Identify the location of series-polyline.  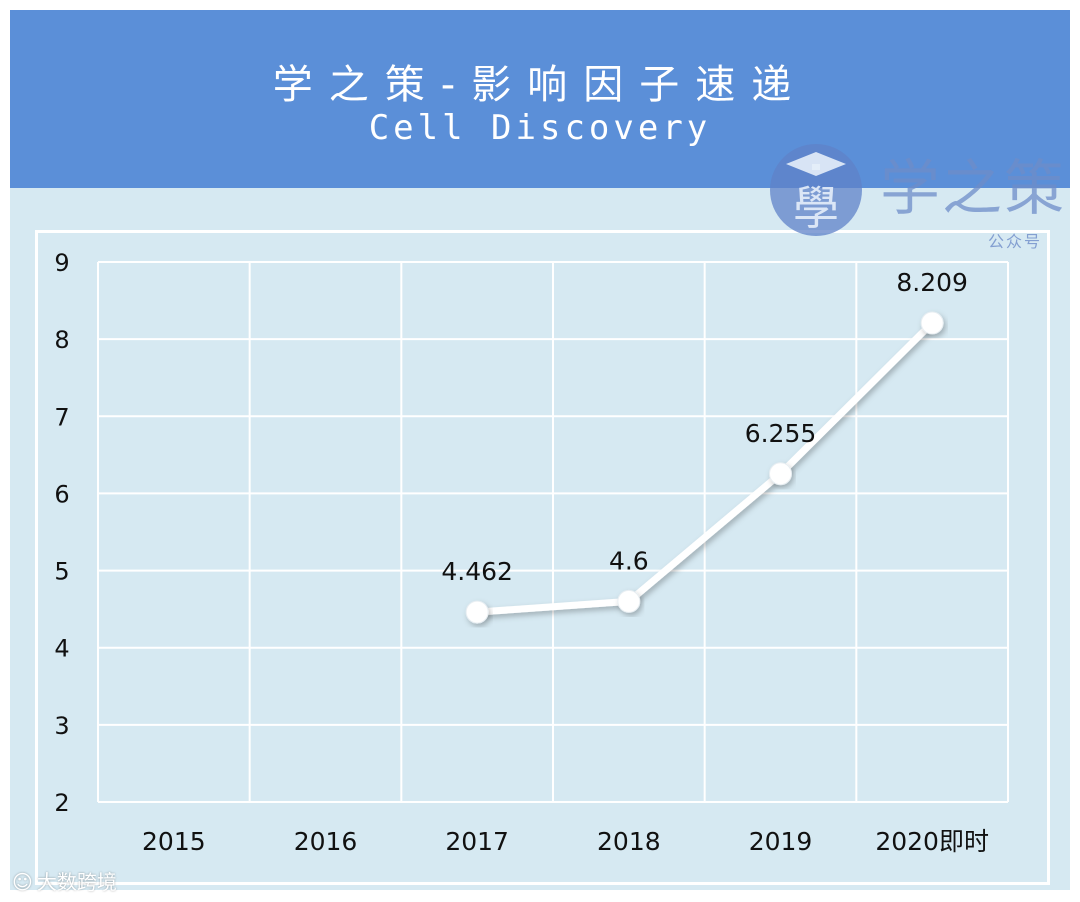
(704, 467).